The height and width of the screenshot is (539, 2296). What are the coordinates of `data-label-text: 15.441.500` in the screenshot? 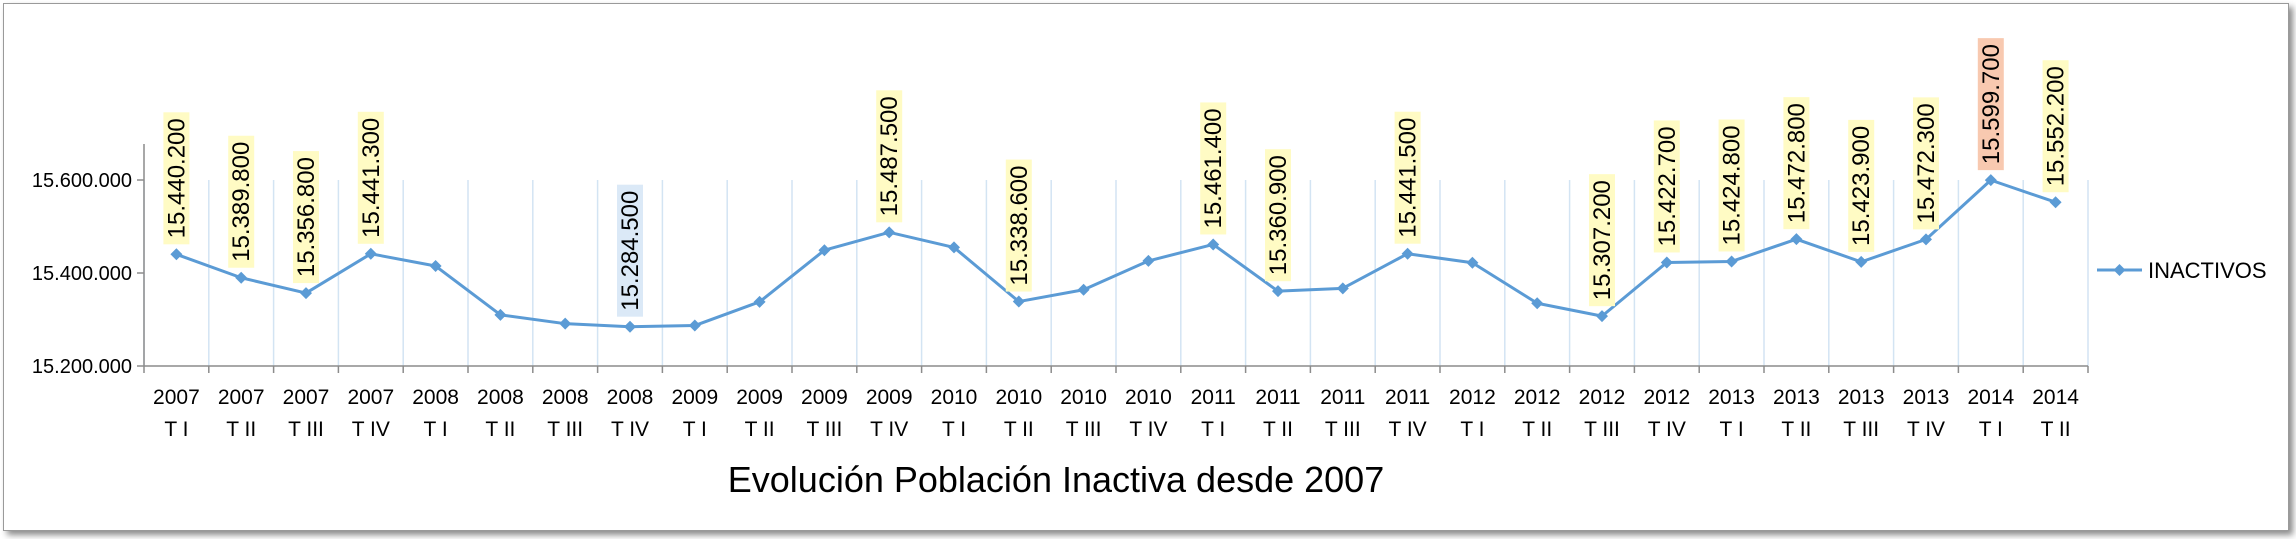 It's located at (1408, 178).